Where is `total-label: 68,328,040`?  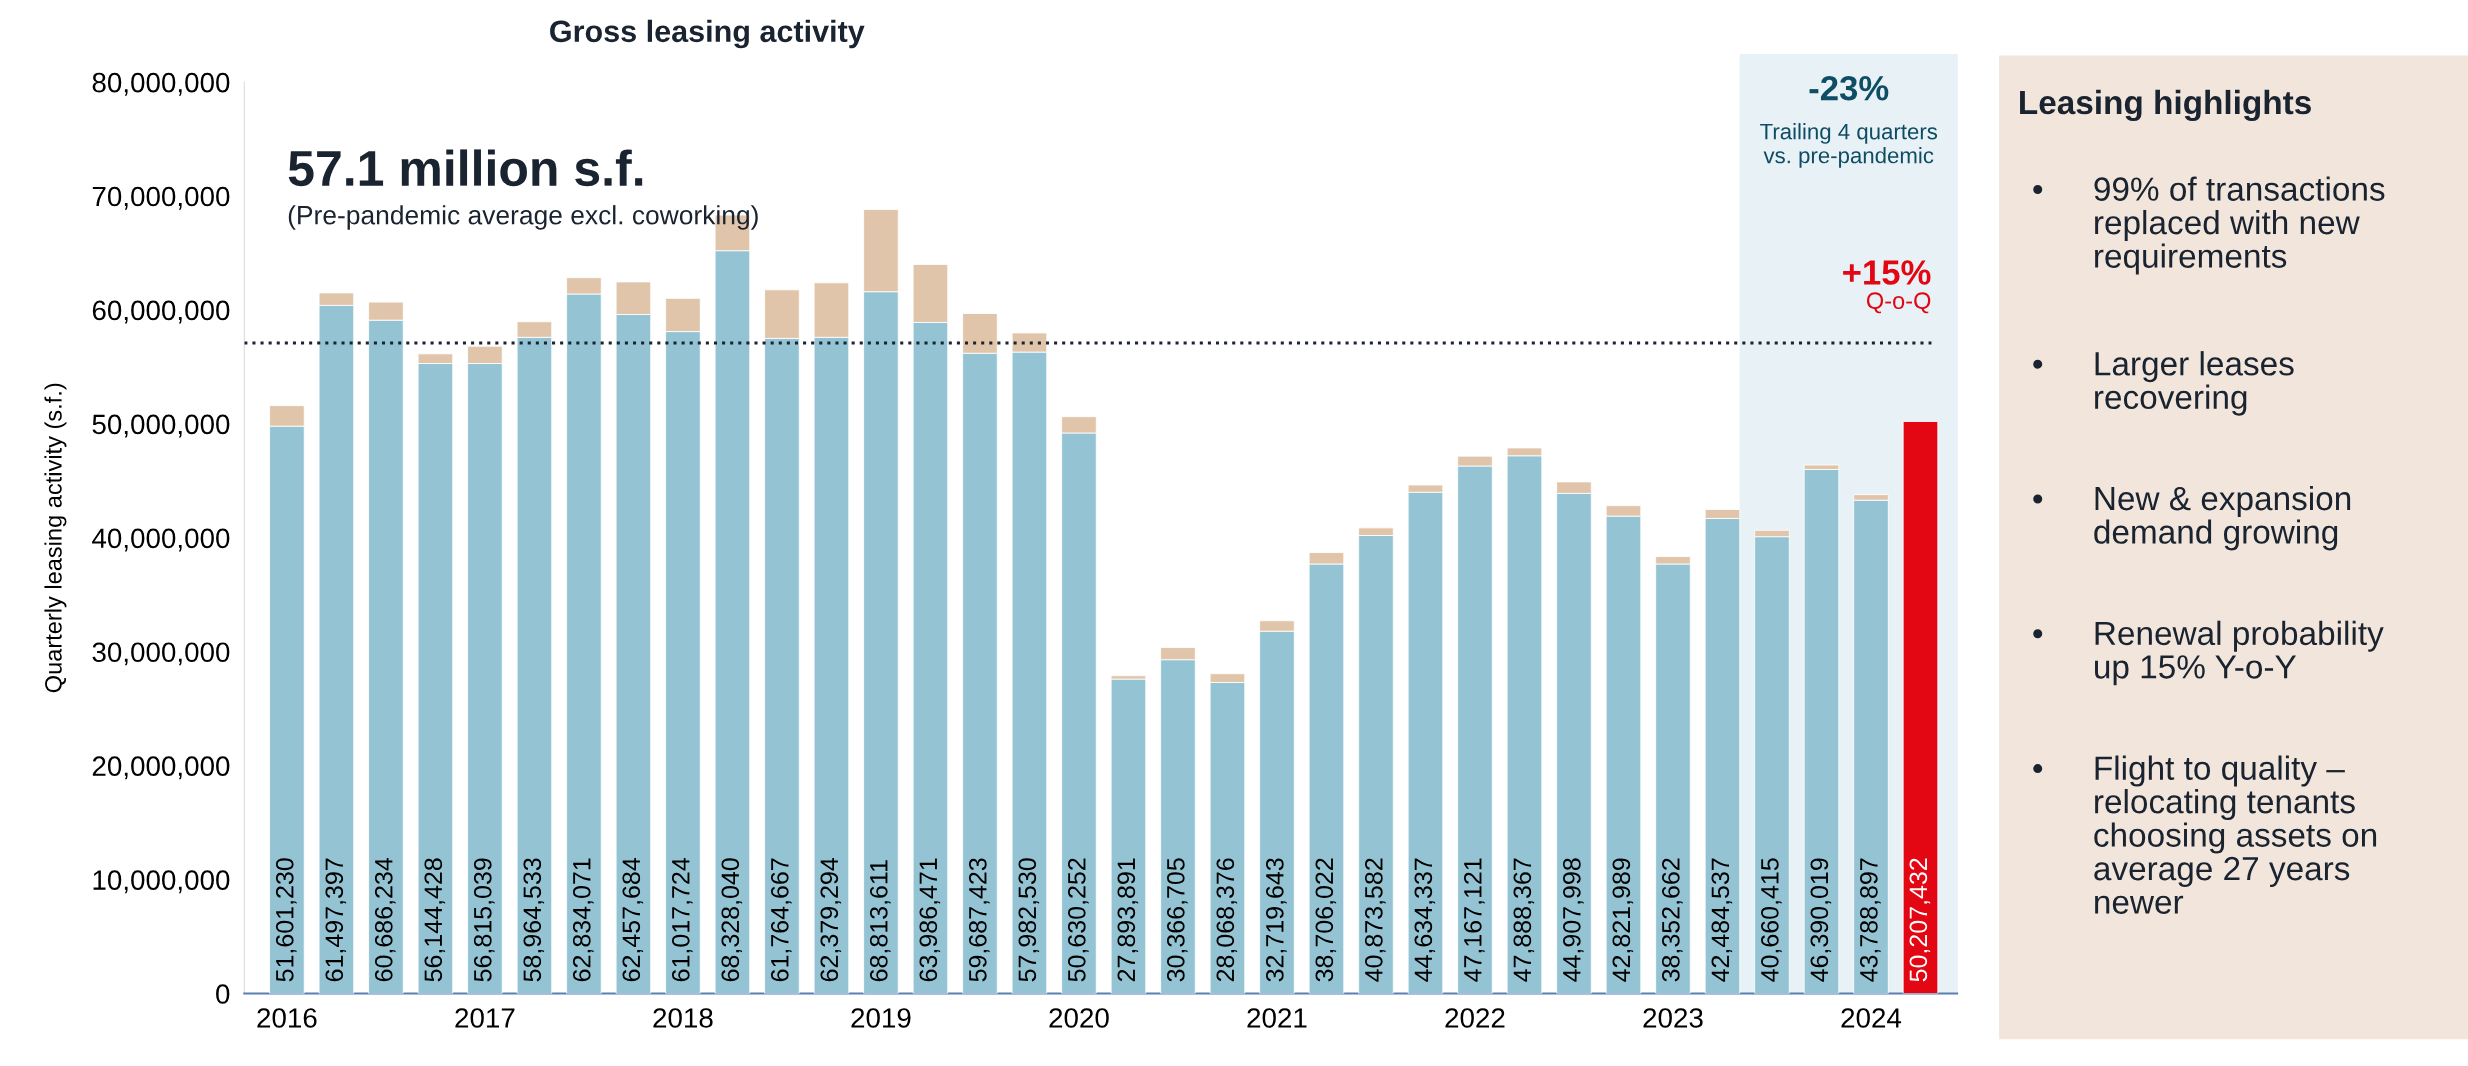 total-label: 68,328,040 is located at coordinates (732, 920).